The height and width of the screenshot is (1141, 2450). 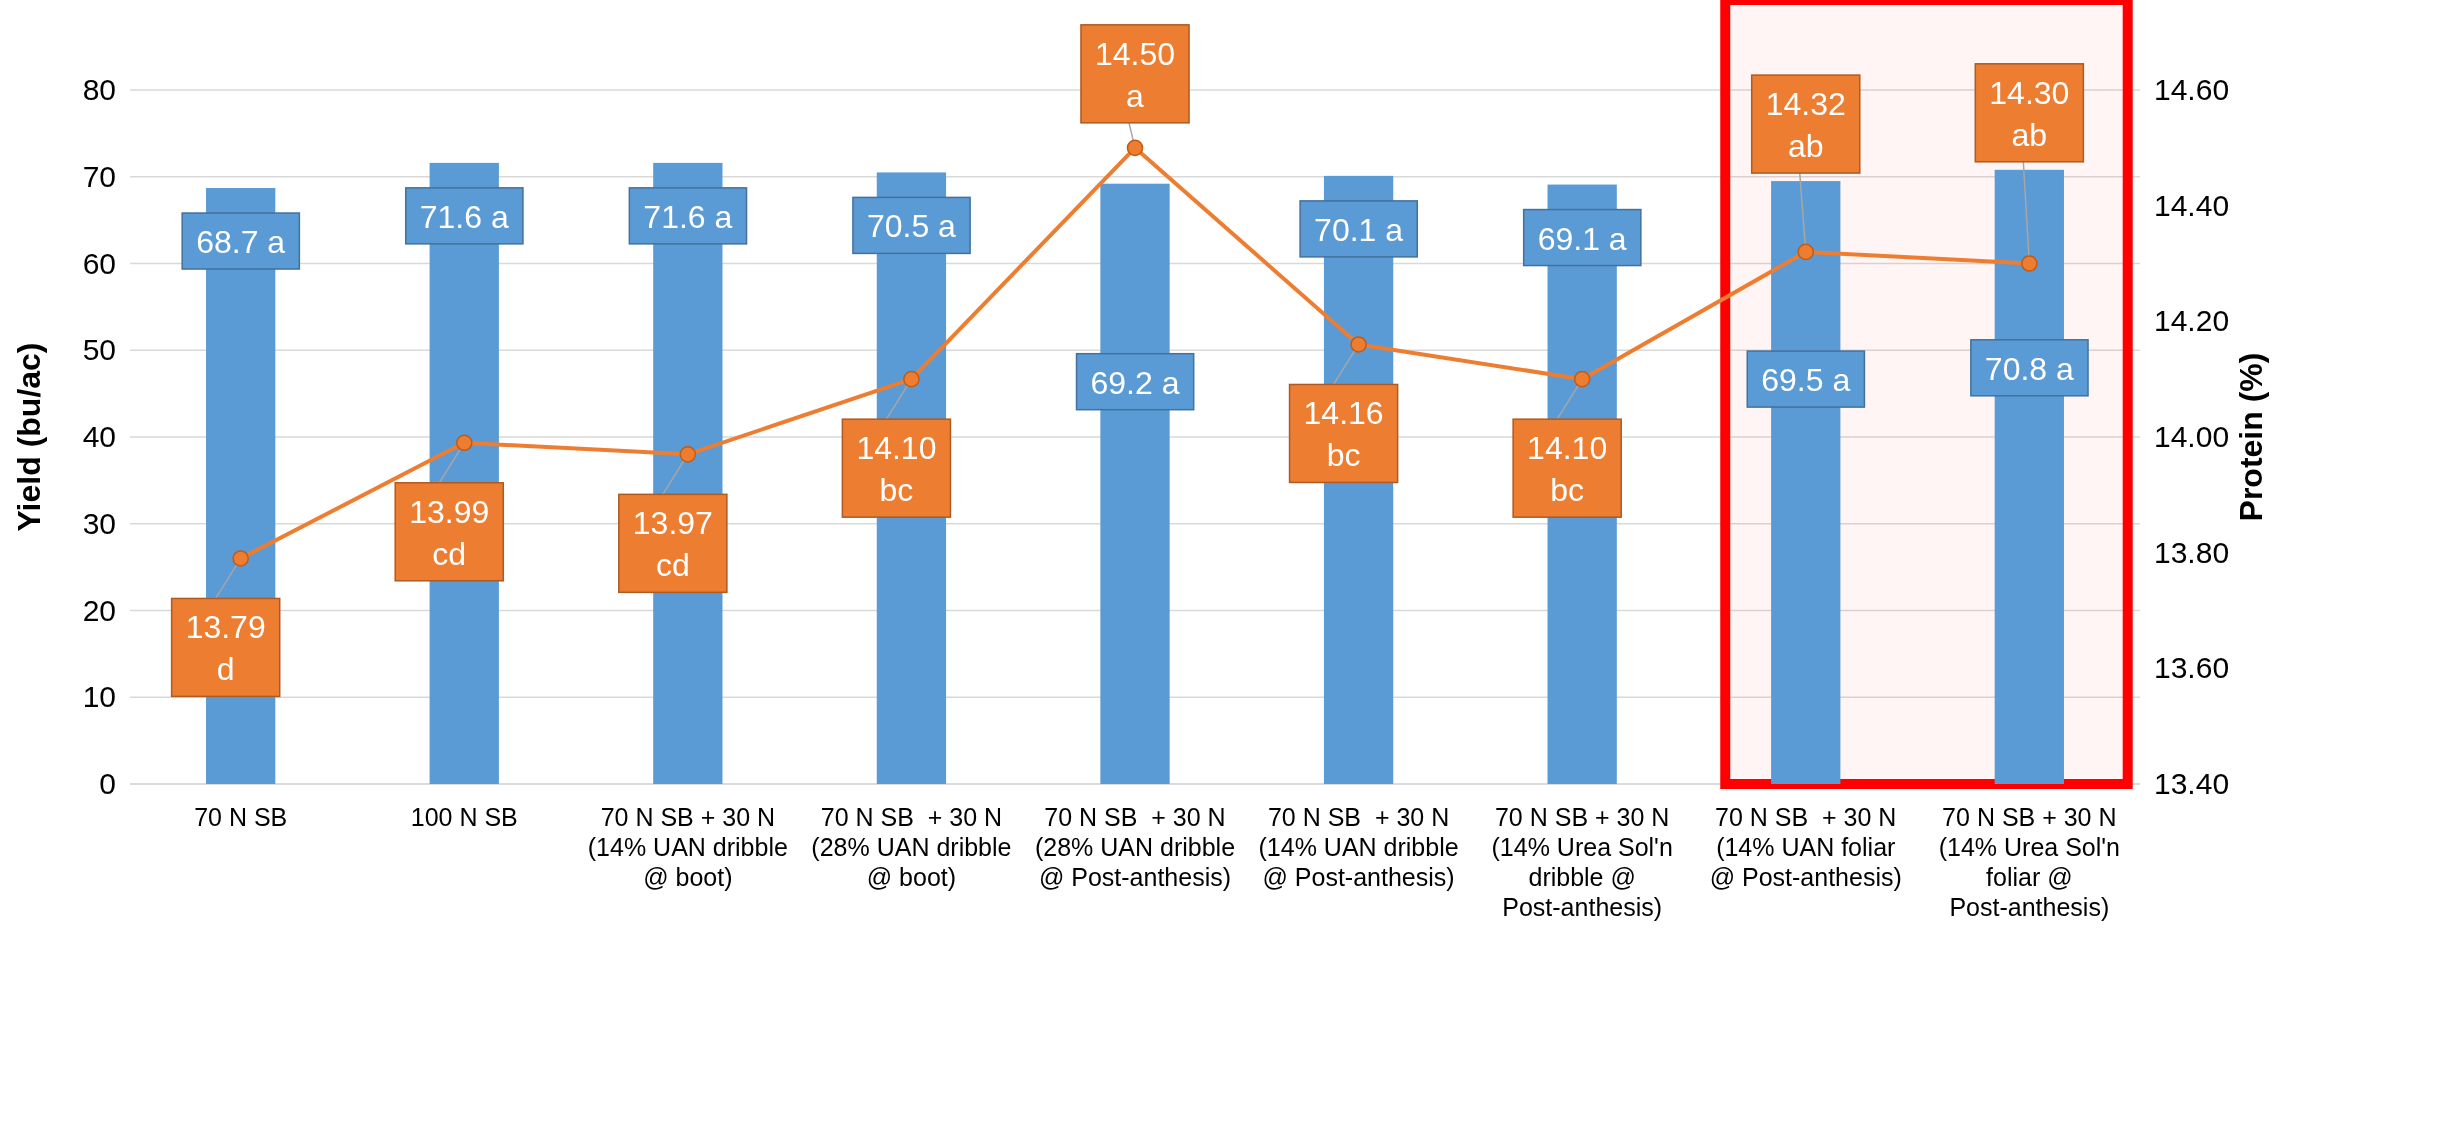 What do you see at coordinates (687, 847) in the screenshot?
I see `x-tick-label: 70 N SB + 30 N (14% UAN dribble @ boot)` at bounding box center [687, 847].